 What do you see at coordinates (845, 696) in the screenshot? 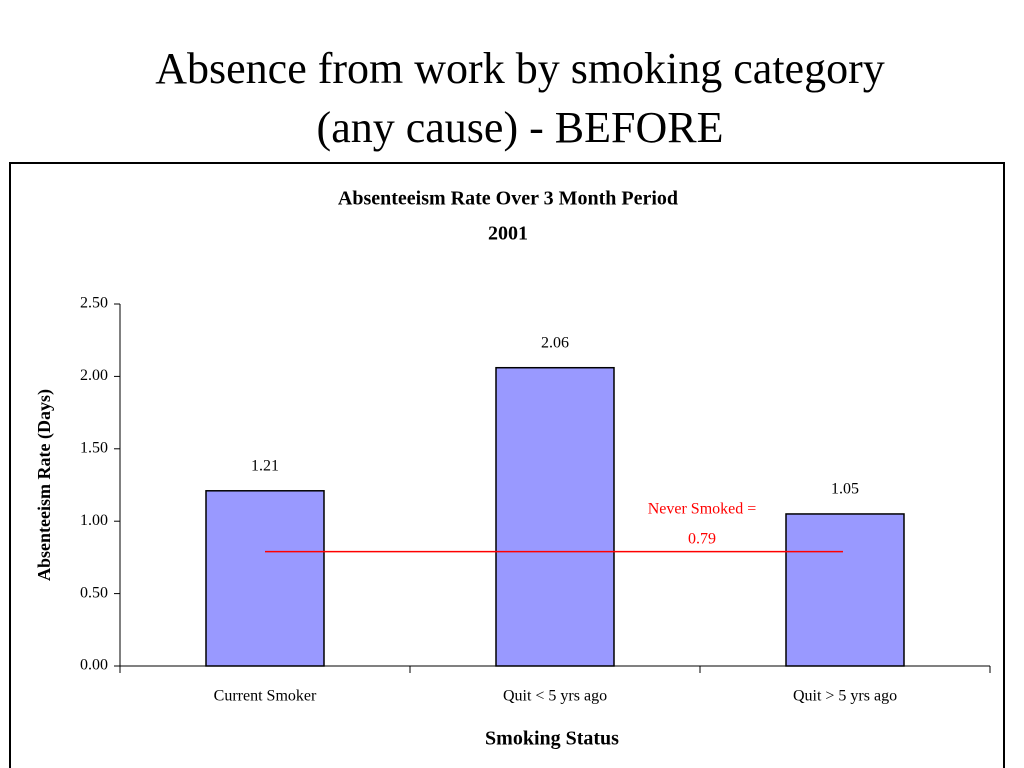
I see `x-tick-label: Quit > 5 yrs ago` at bounding box center [845, 696].